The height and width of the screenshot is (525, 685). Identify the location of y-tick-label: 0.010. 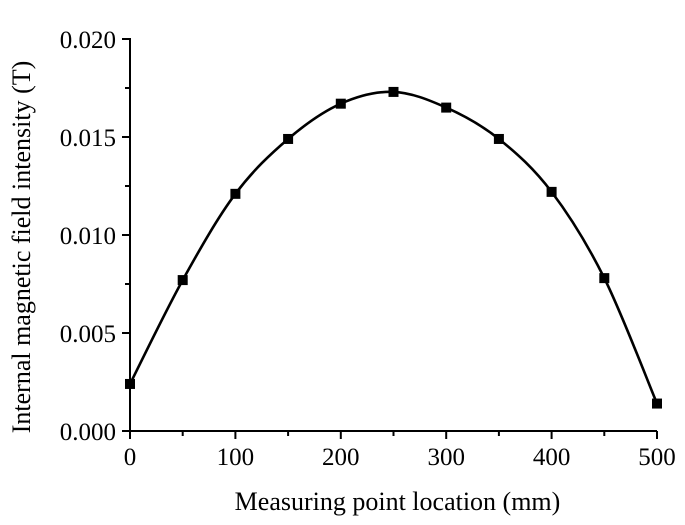
(88, 236).